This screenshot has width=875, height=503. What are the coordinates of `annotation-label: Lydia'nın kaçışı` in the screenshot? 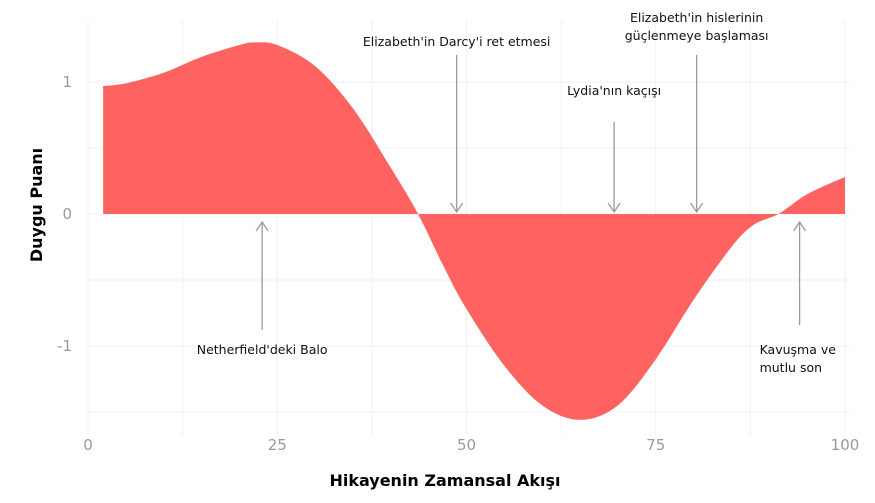 It's located at (614, 90).